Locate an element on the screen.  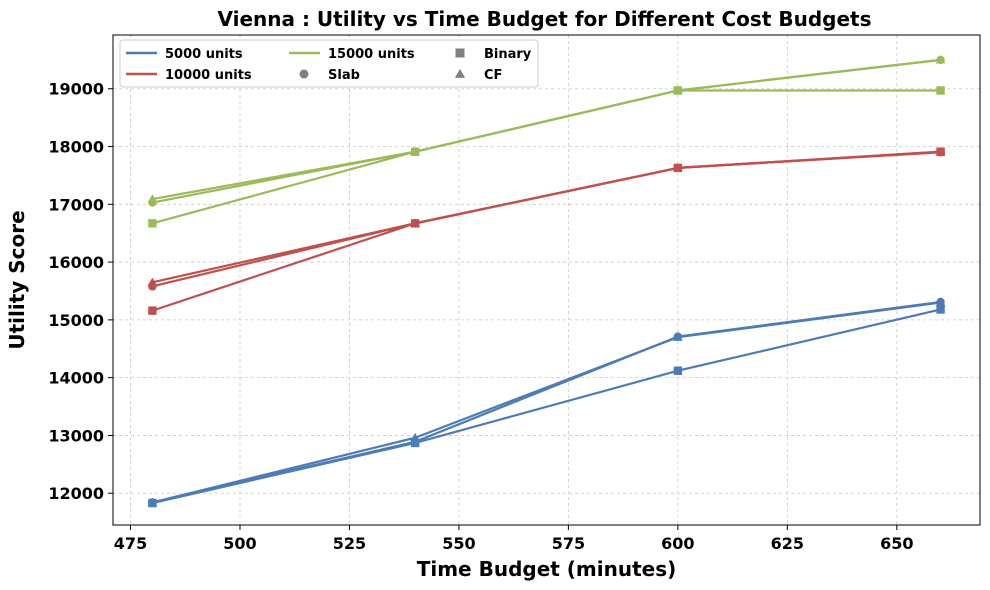
y-tick-label: 18000 is located at coordinates (76, 147).